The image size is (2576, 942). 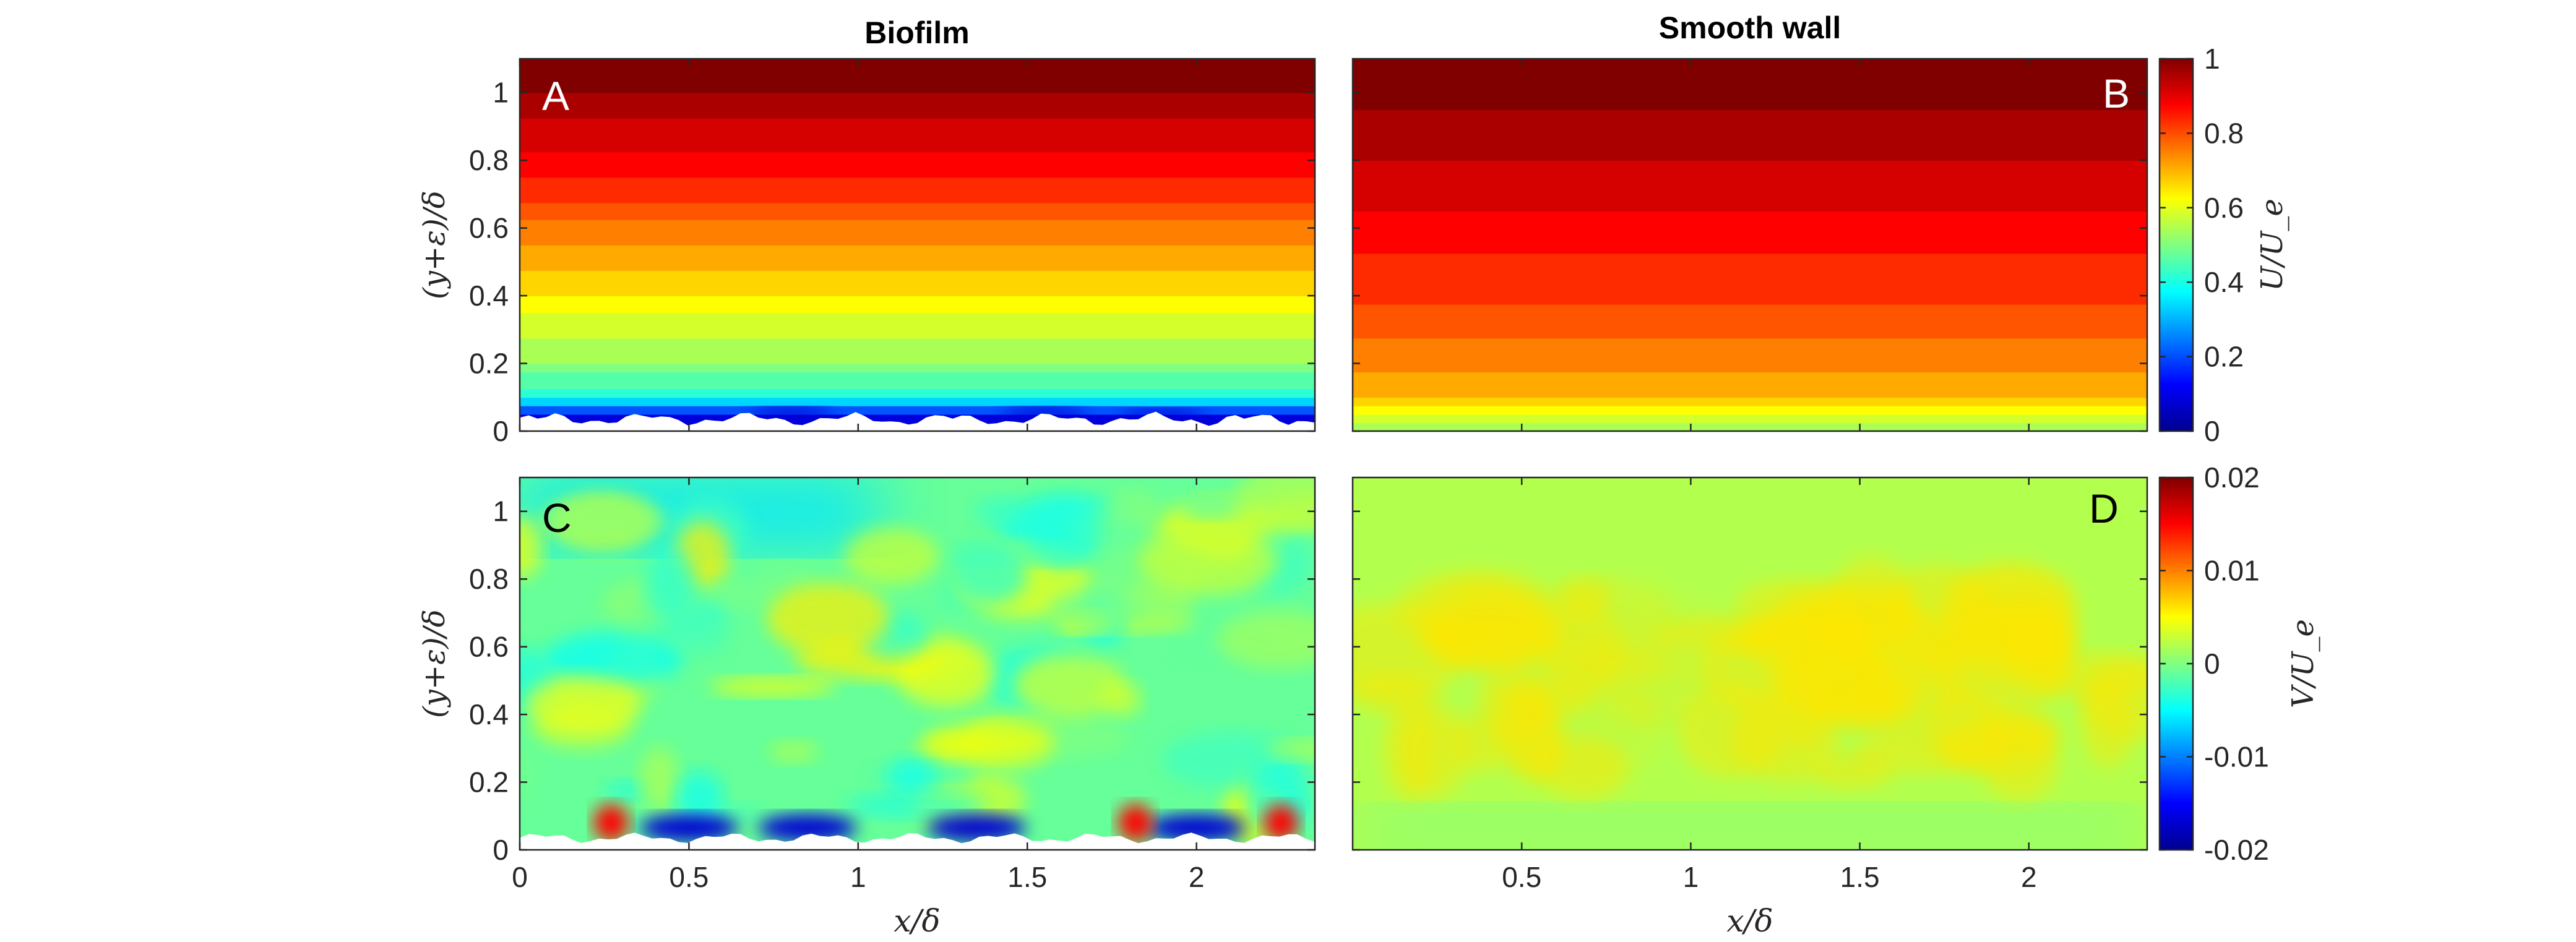 I want to click on panel-a-field, so click(x=917, y=245).